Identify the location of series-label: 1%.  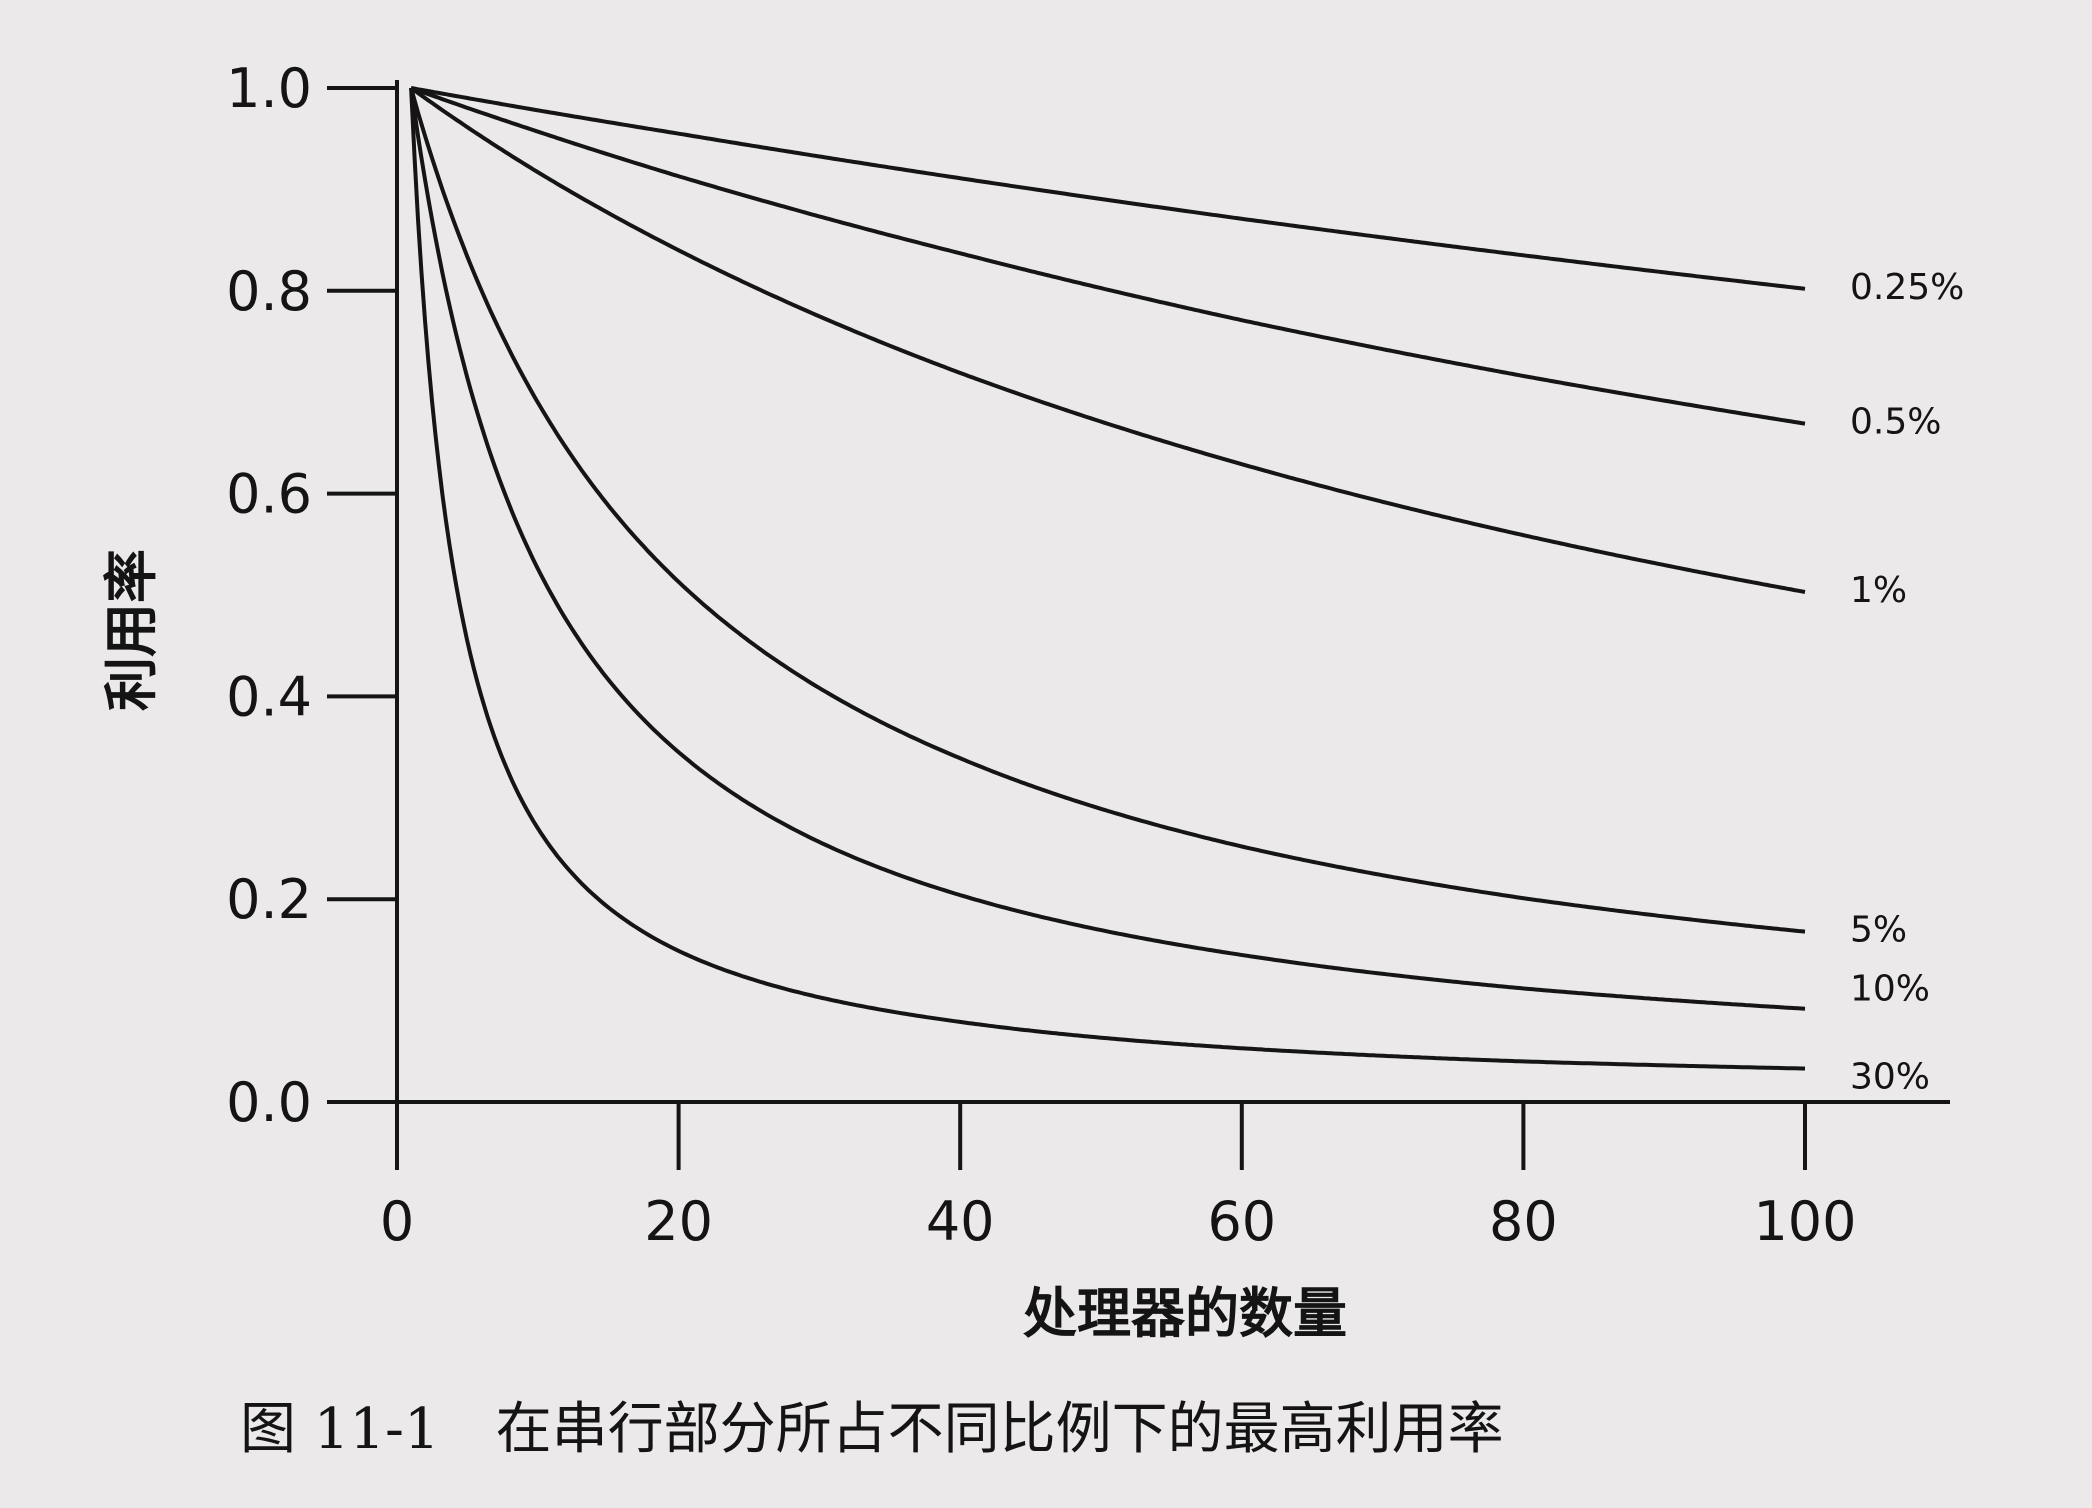
(1878, 590).